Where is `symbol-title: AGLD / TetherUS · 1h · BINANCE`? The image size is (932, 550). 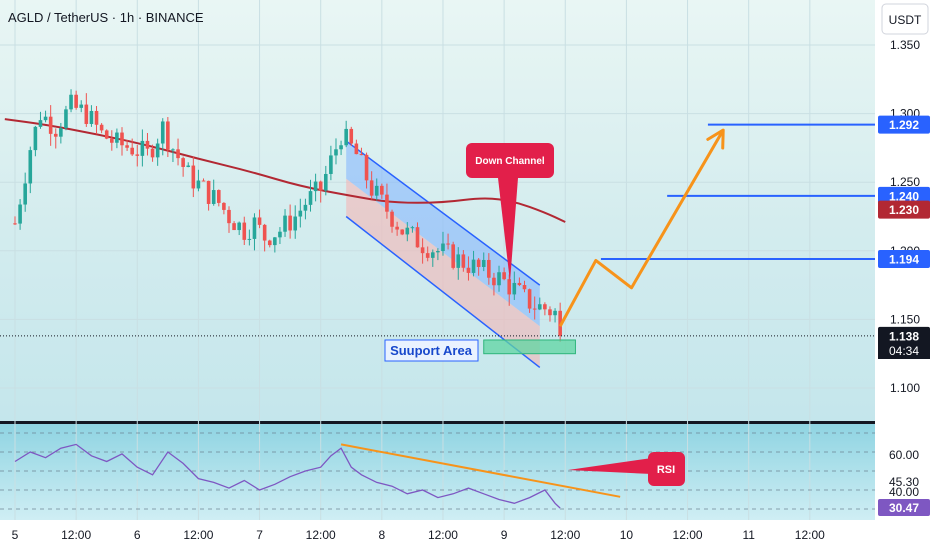 symbol-title: AGLD / TetherUS · 1h · BINANCE is located at coordinates (106, 17).